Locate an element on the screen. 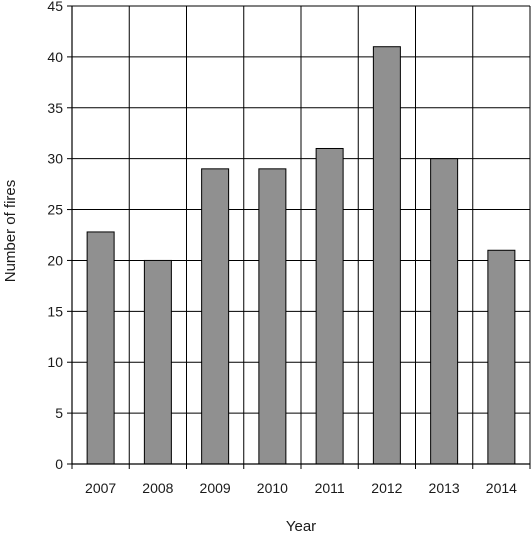 The height and width of the screenshot is (535, 531). y-tick-labels: 0 5 10 15 20 25 30 35 40 45 is located at coordinates (55, 236).